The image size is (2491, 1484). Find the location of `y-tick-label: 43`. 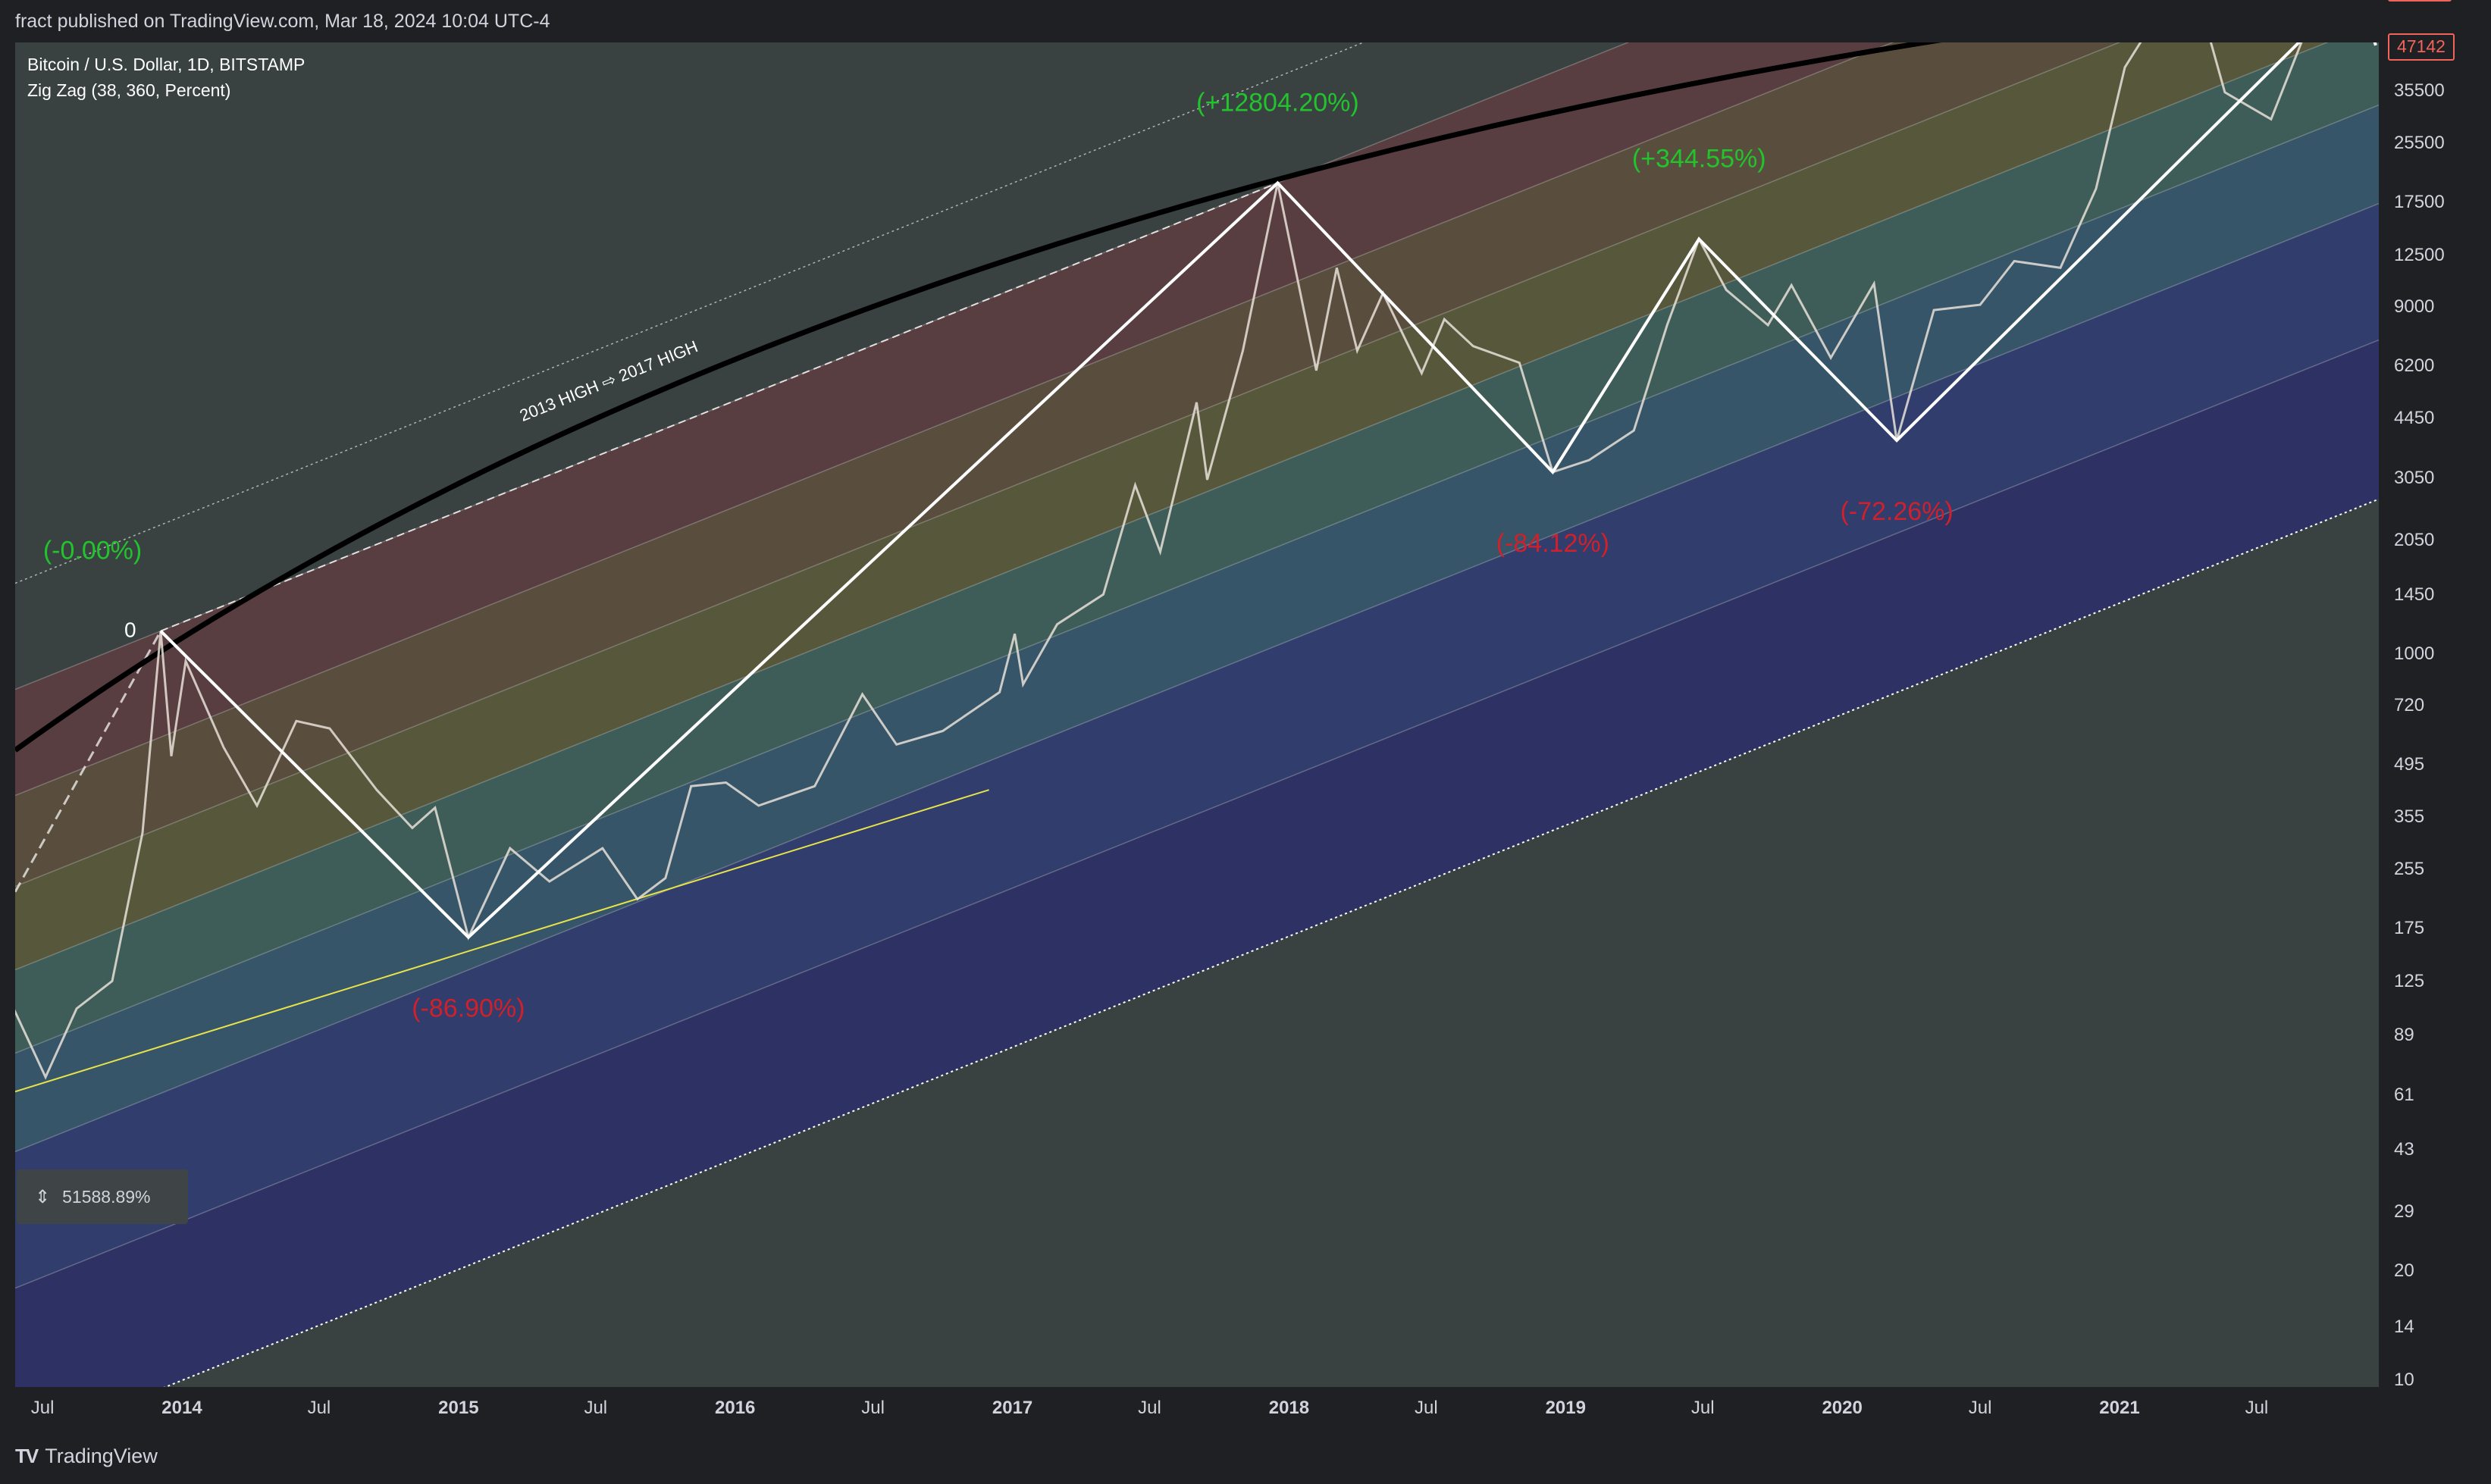

y-tick-label: 43 is located at coordinates (2404, 1149).